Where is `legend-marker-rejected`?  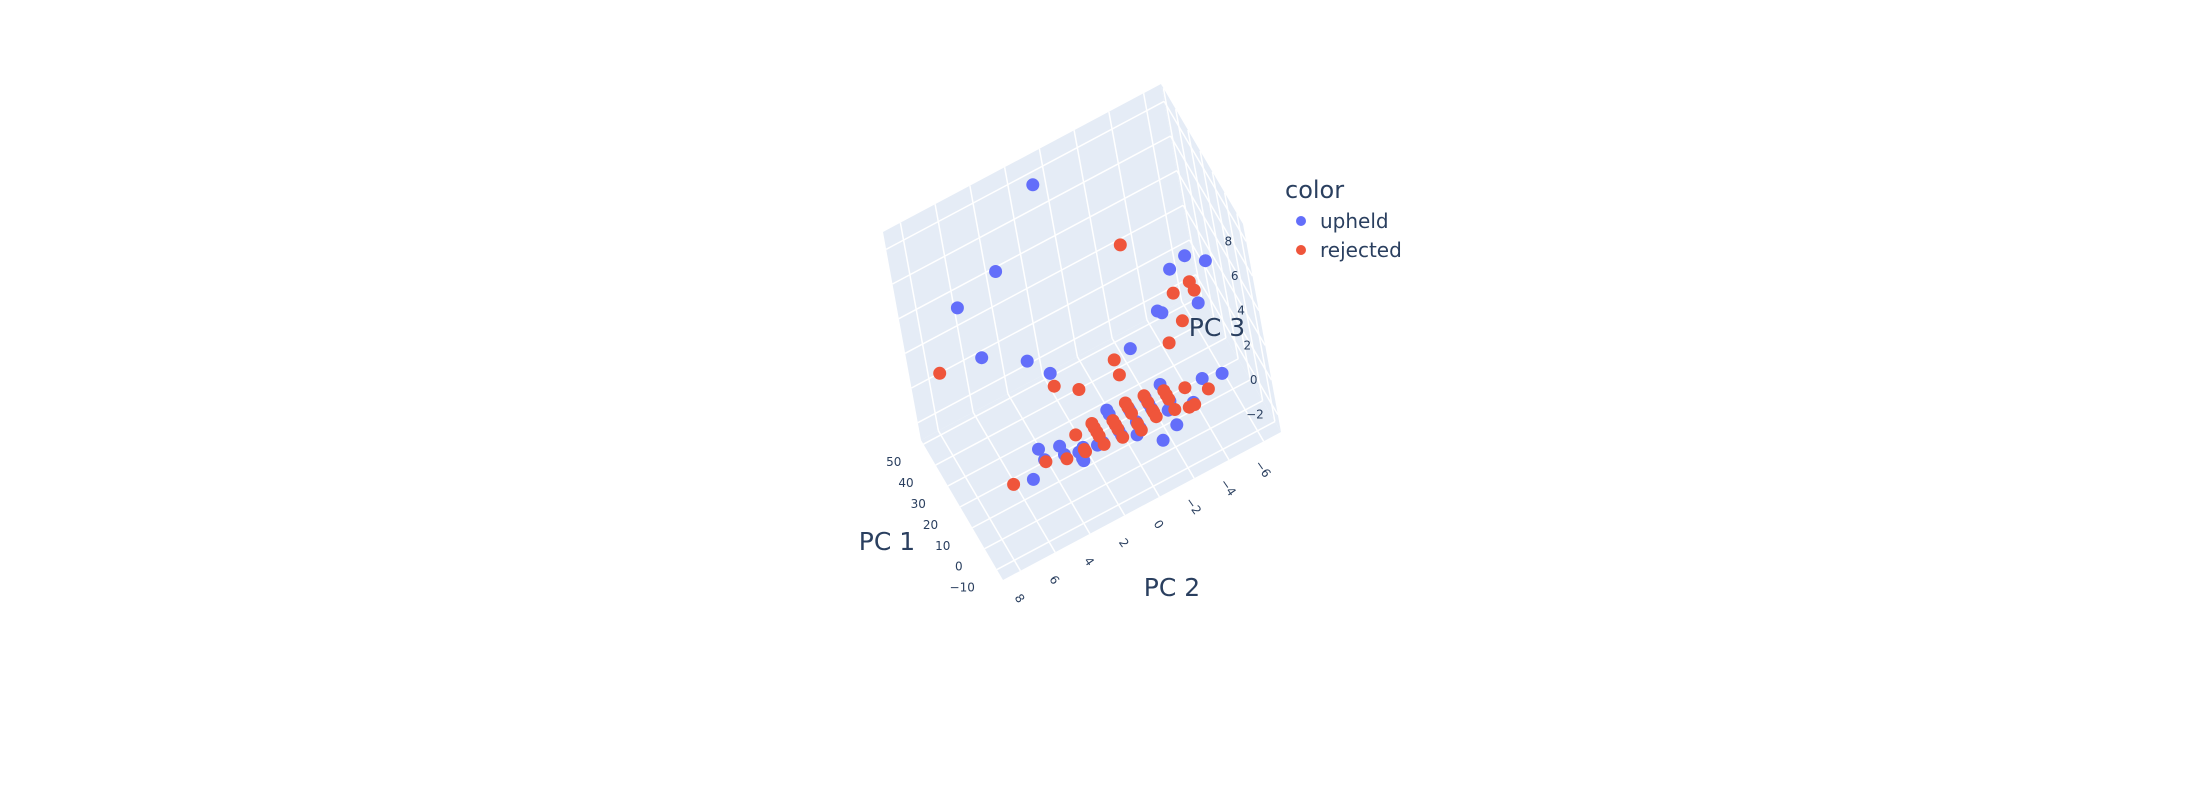
legend-marker-rejected is located at coordinates (1301, 250).